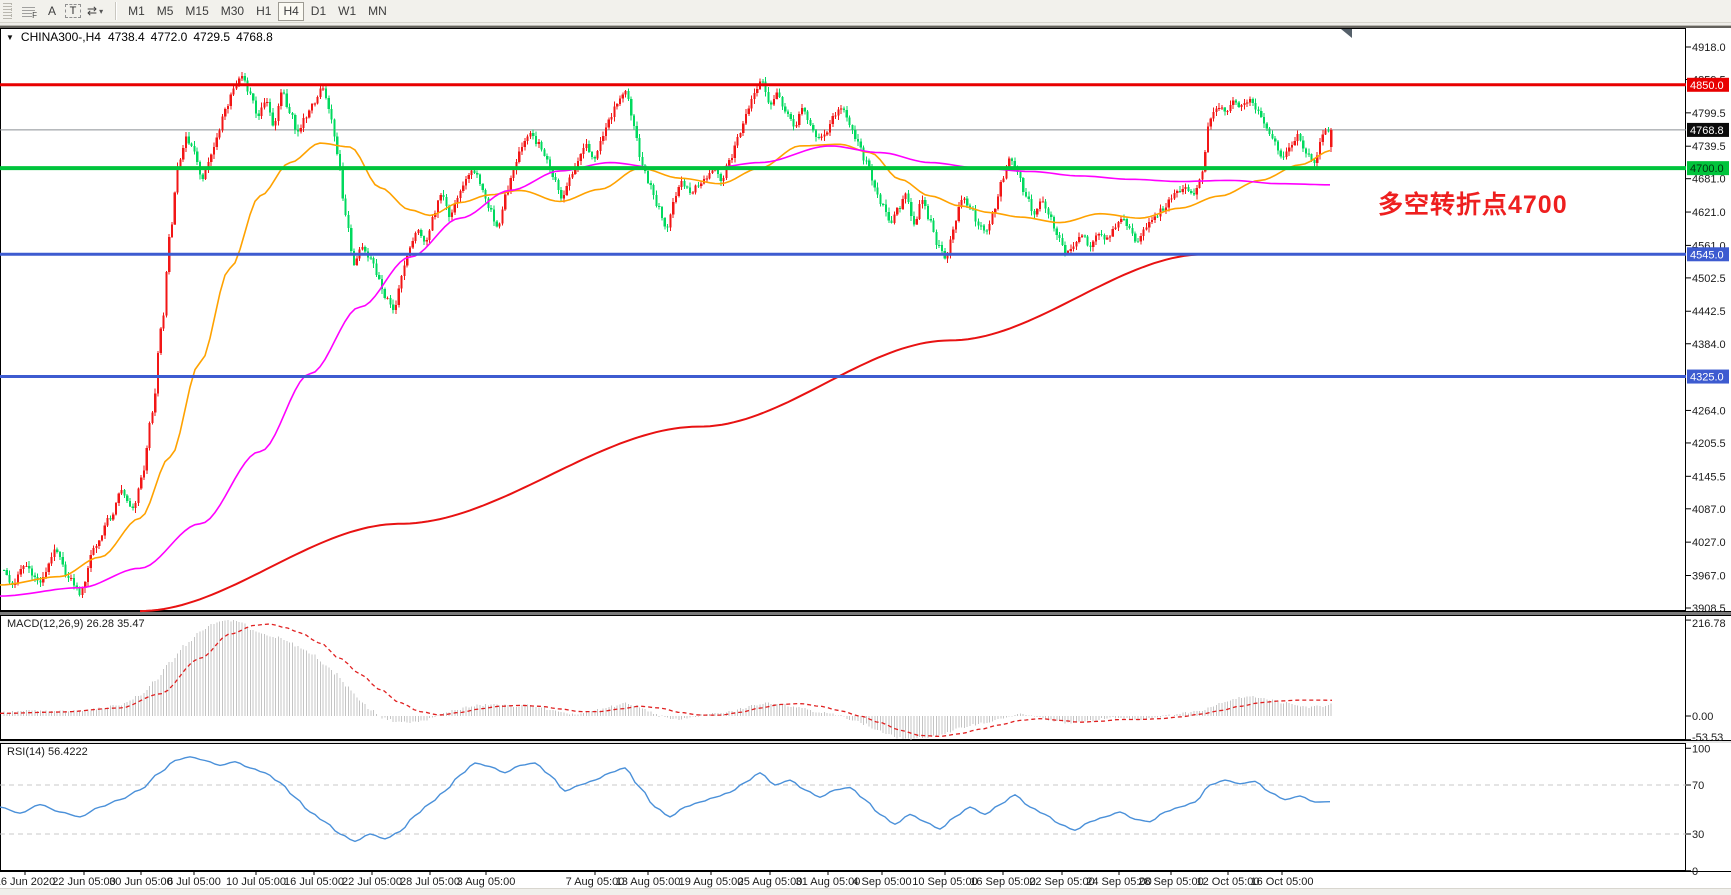 Image resolution: width=1731 pixels, height=895 pixels. I want to click on macd-signal, so click(666, 680).